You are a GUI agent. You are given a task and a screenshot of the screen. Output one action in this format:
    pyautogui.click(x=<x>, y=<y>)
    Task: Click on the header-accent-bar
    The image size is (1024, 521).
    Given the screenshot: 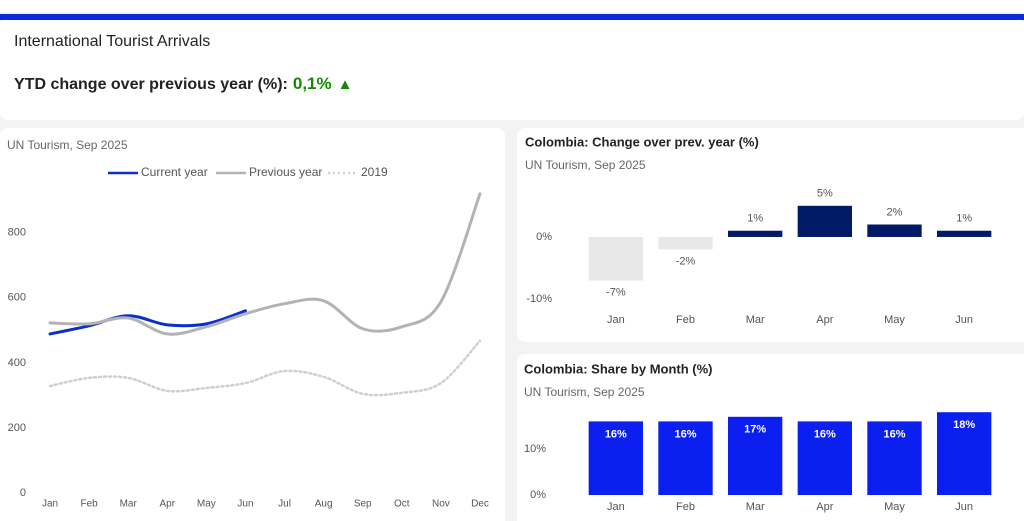 What is the action you would take?
    pyautogui.click(x=512, y=17)
    